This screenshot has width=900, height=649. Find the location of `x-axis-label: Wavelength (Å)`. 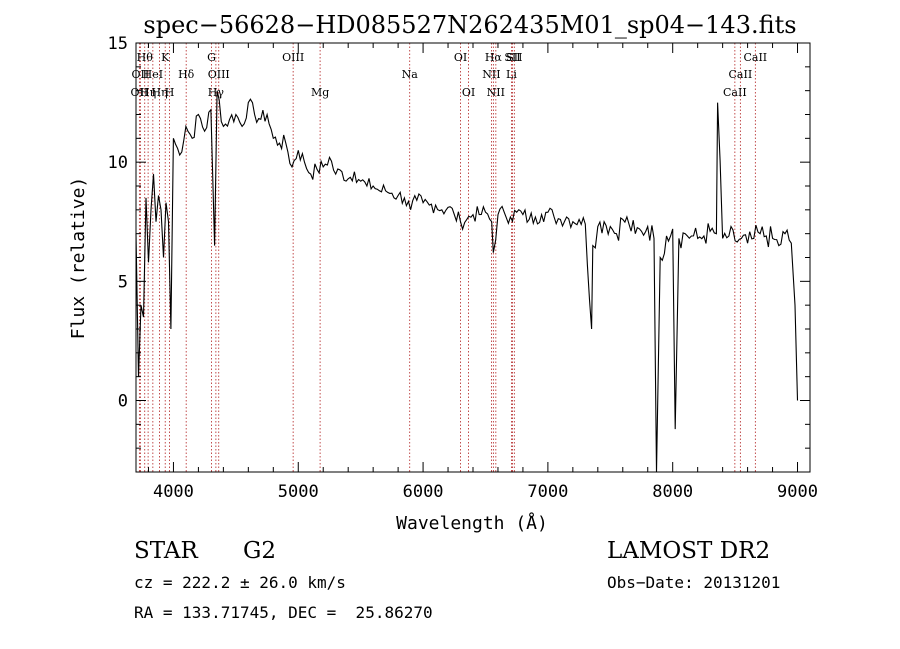

x-axis-label: Wavelength (Å) is located at coordinates (472, 523).